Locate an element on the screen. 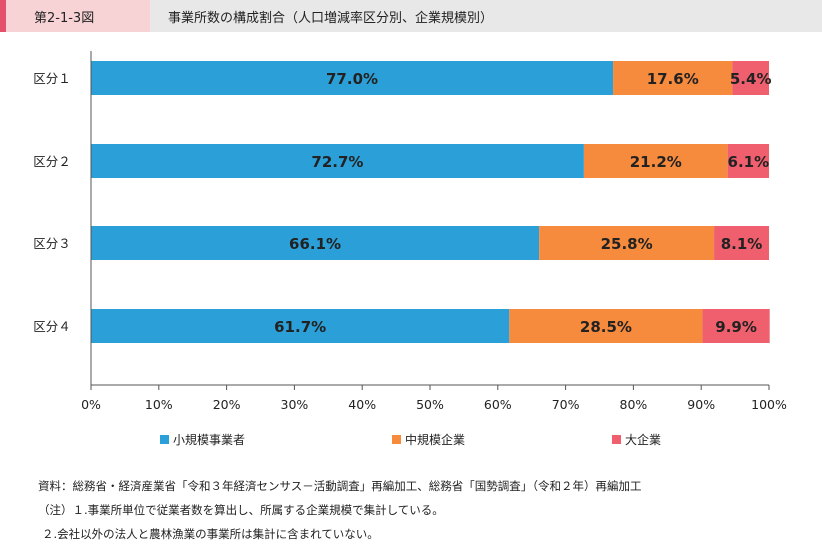  note-2: ２.会社以外の法人と農林漁業の事業所は集計に含まれていない。 is located at coordinates (210, 534).